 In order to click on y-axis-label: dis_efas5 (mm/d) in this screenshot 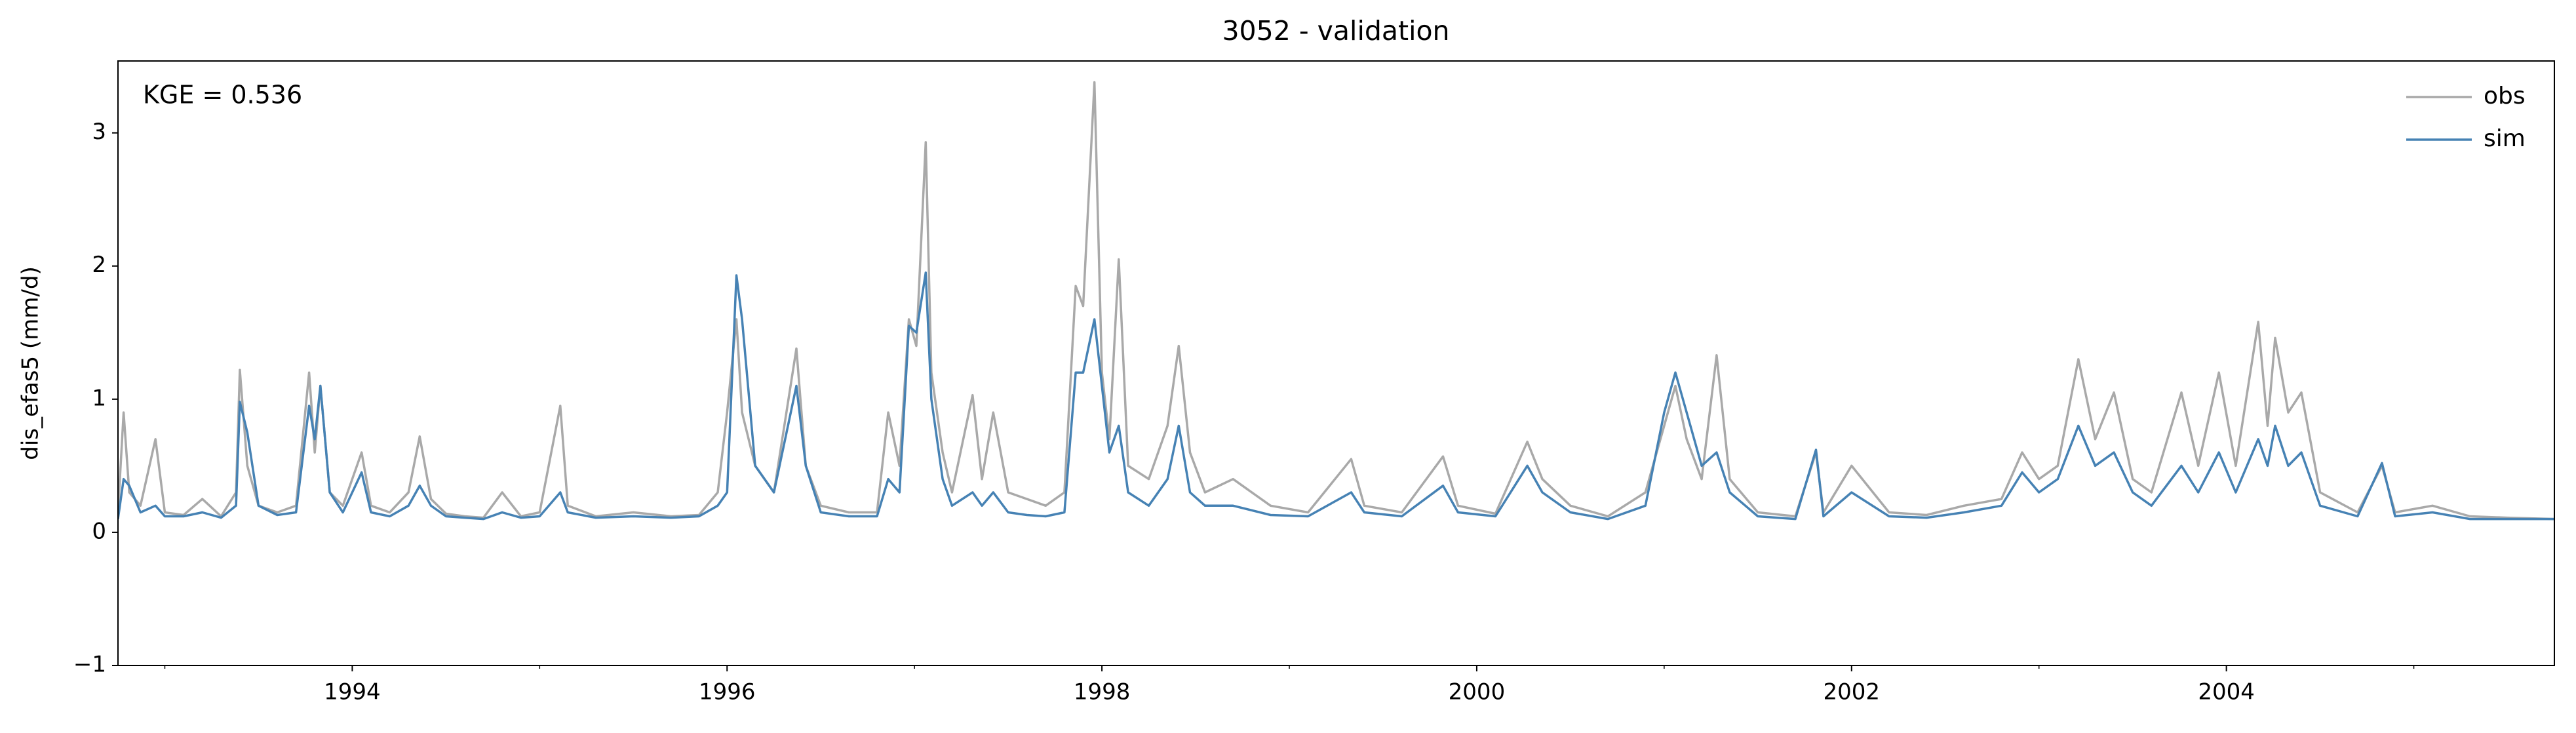, I will do `click(31, 363)`.